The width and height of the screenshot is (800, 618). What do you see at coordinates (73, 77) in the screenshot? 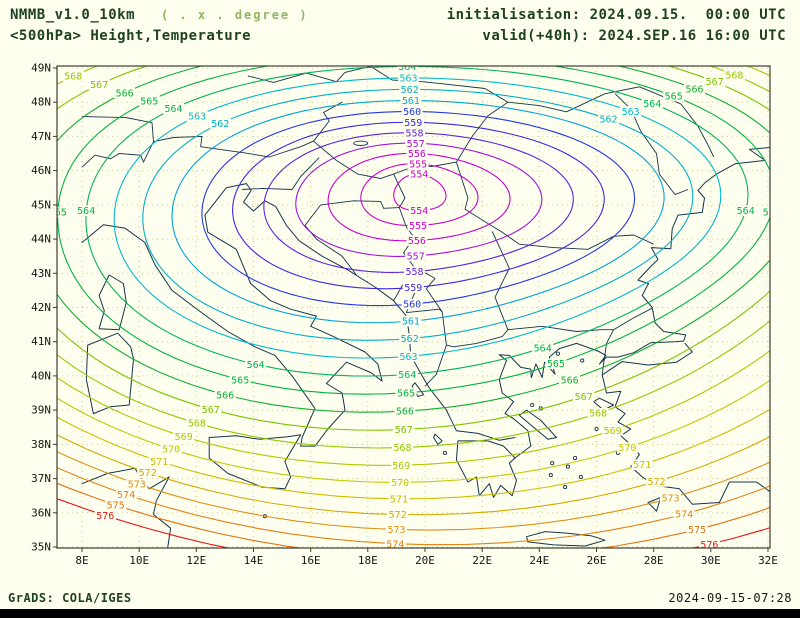
I see `contour-label: 568` at bounding box center [73, 77].